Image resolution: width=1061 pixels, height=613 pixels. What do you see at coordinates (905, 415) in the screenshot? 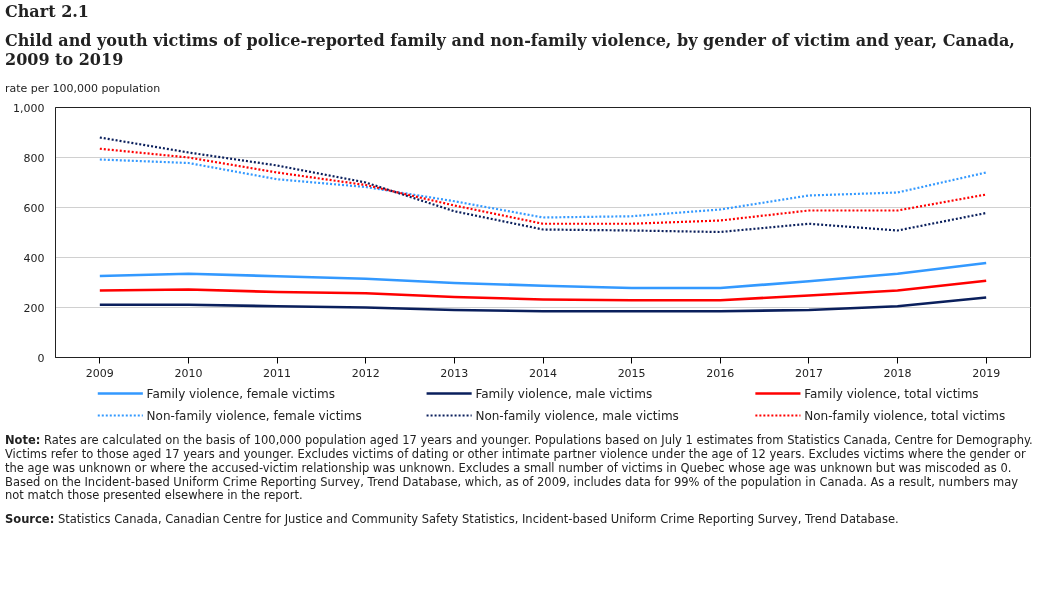
I see `legend-label: Non-family violence, total victims` at bounding box center [905, 415].